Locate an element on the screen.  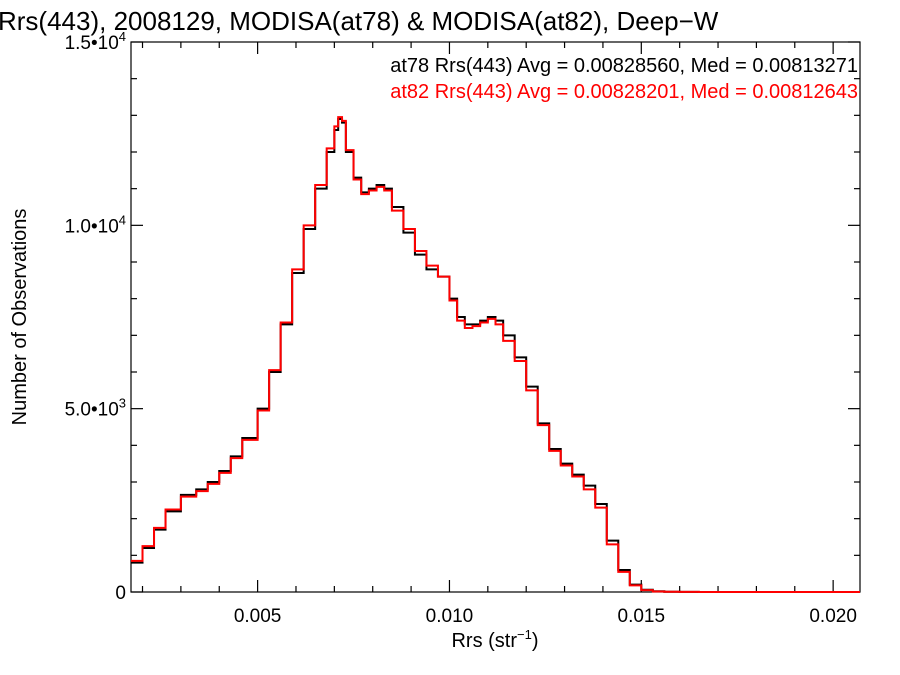
x-tick-label: 0.010 is located at coordinates (450, 616).